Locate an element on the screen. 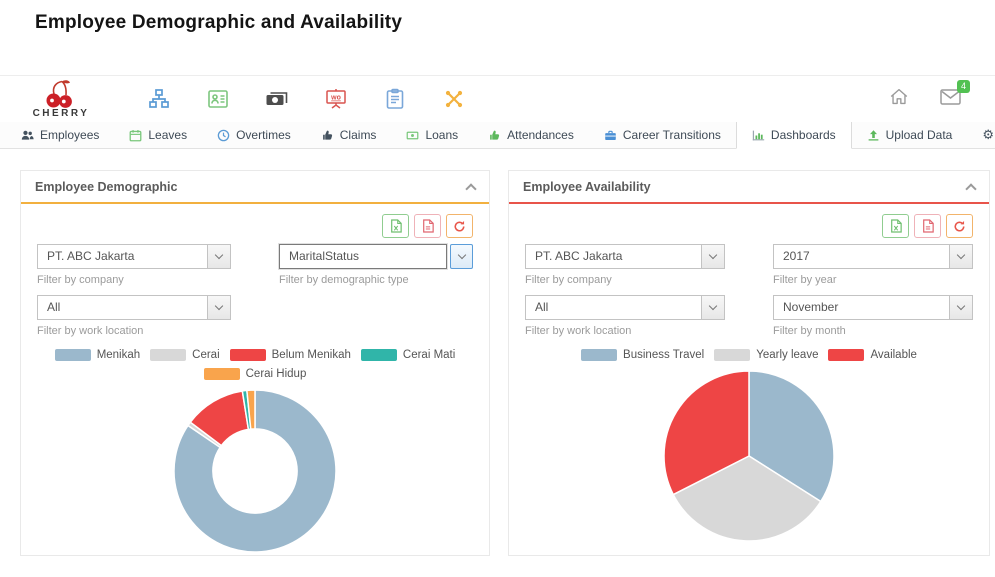 This screenshot has width=995, height=577. legend-item: Business Travel is located at coordinates (642, 355).